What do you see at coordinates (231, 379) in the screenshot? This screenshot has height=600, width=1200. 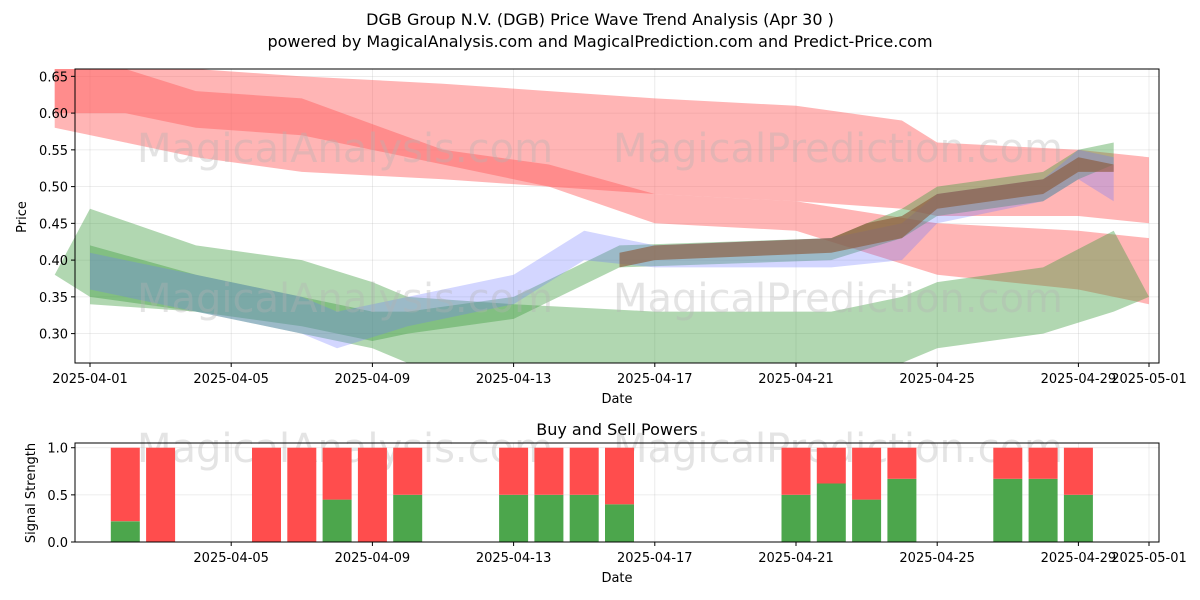 I see `price-x-tick-label: 2025-04-05` at bounding box center [231, 379].